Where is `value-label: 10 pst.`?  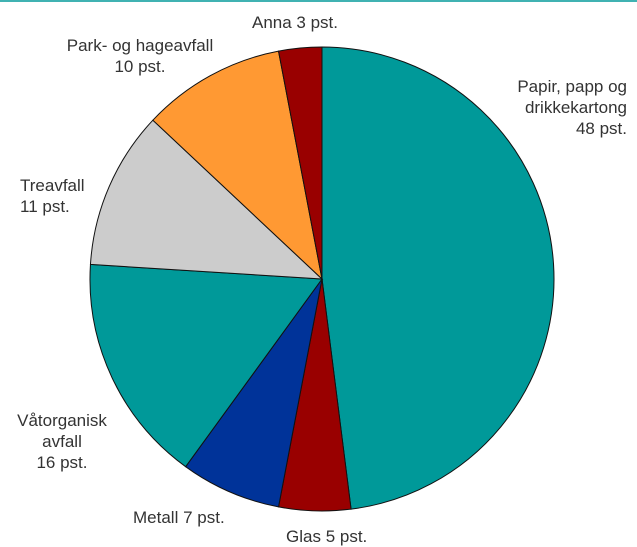 value-label: 10 pst. is located at coordinates (140, 66).